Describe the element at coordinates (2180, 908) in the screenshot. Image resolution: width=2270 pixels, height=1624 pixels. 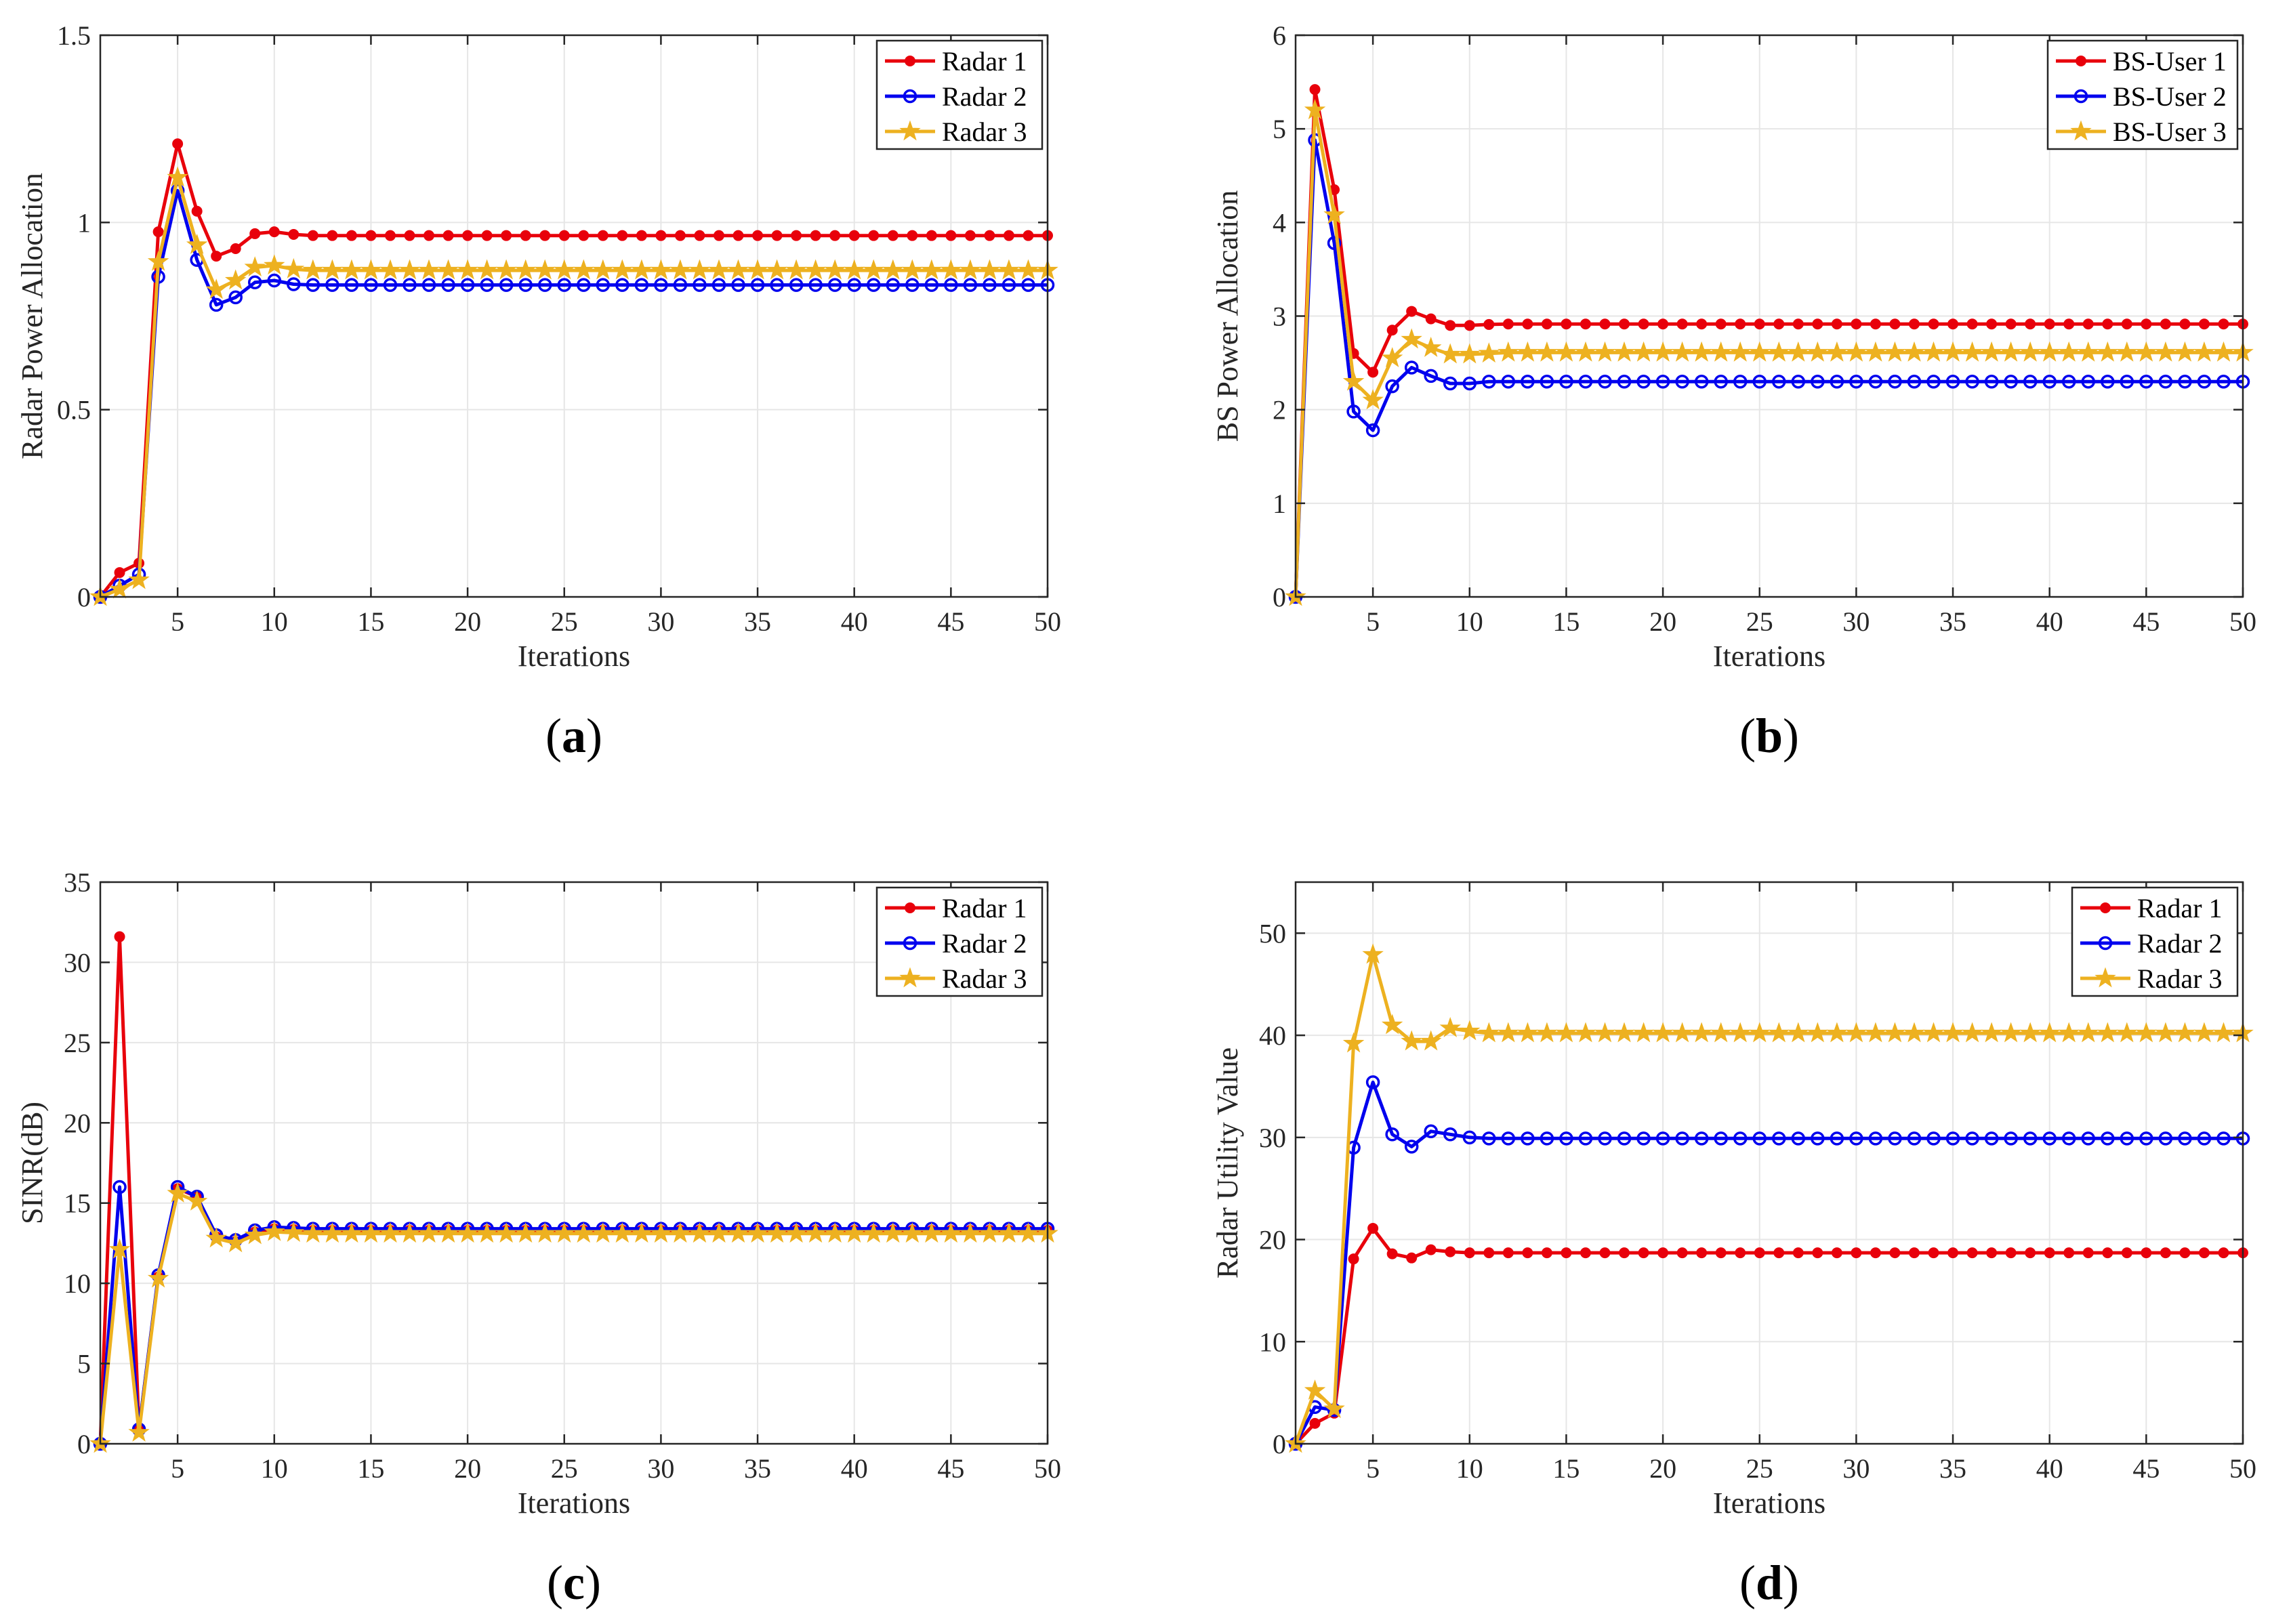
I see `legend-label: Radar 1` at that location.